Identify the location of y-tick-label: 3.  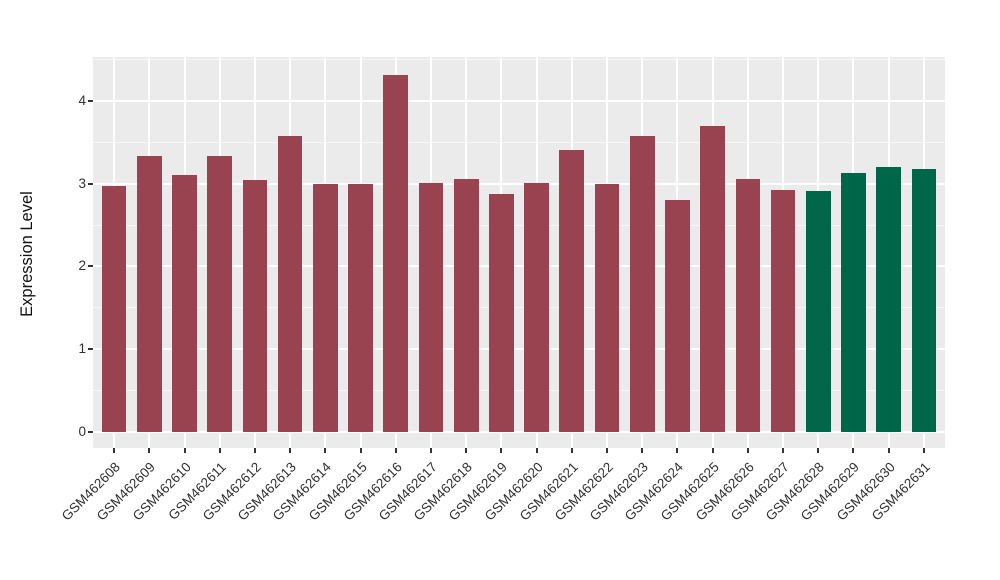
(82, 183).